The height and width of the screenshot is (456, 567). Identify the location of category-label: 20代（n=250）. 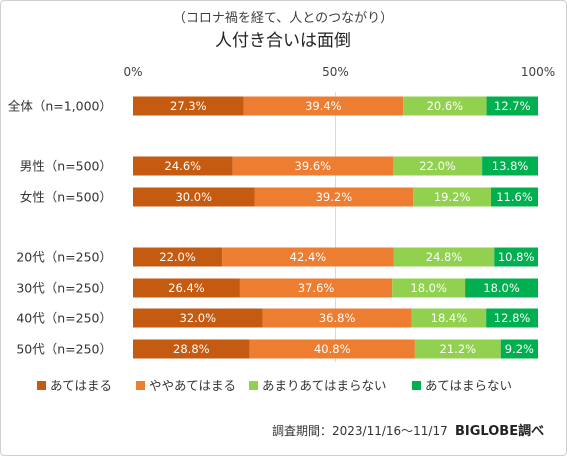
(64, 257).